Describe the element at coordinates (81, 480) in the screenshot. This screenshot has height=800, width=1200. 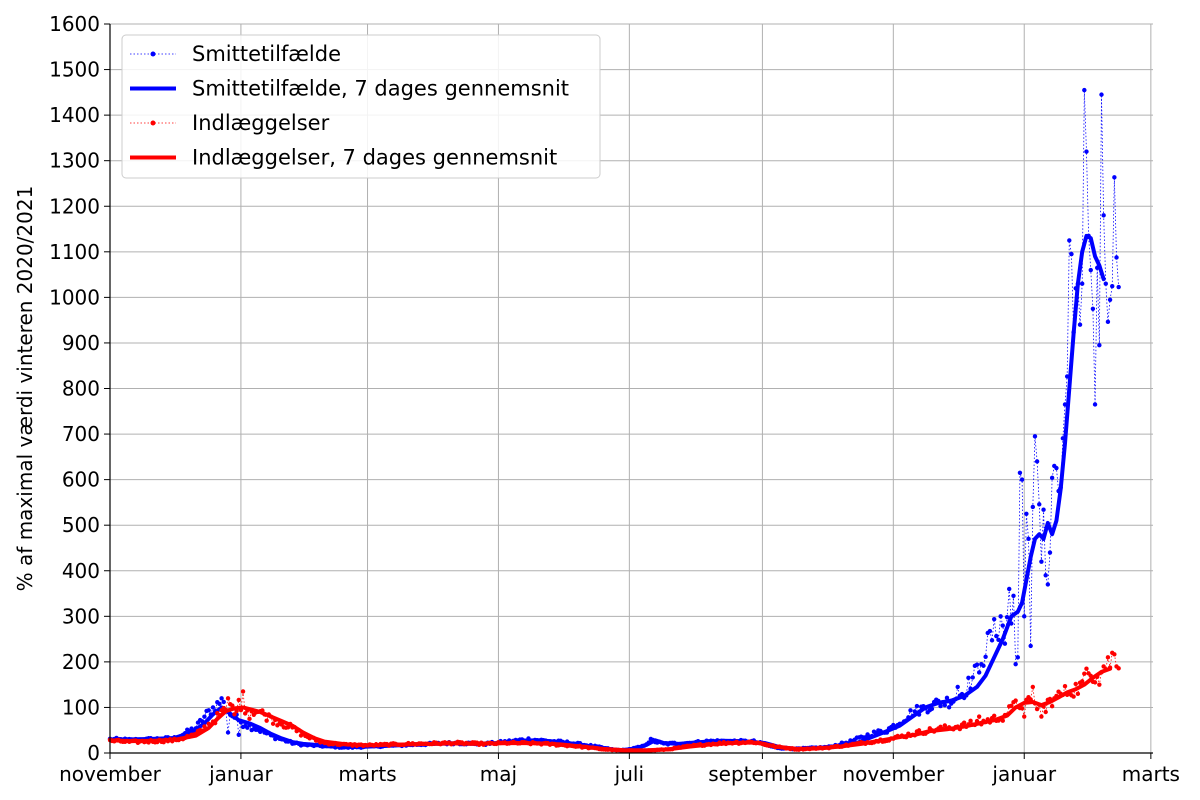
I see `y-tick-label: 600` at that location.